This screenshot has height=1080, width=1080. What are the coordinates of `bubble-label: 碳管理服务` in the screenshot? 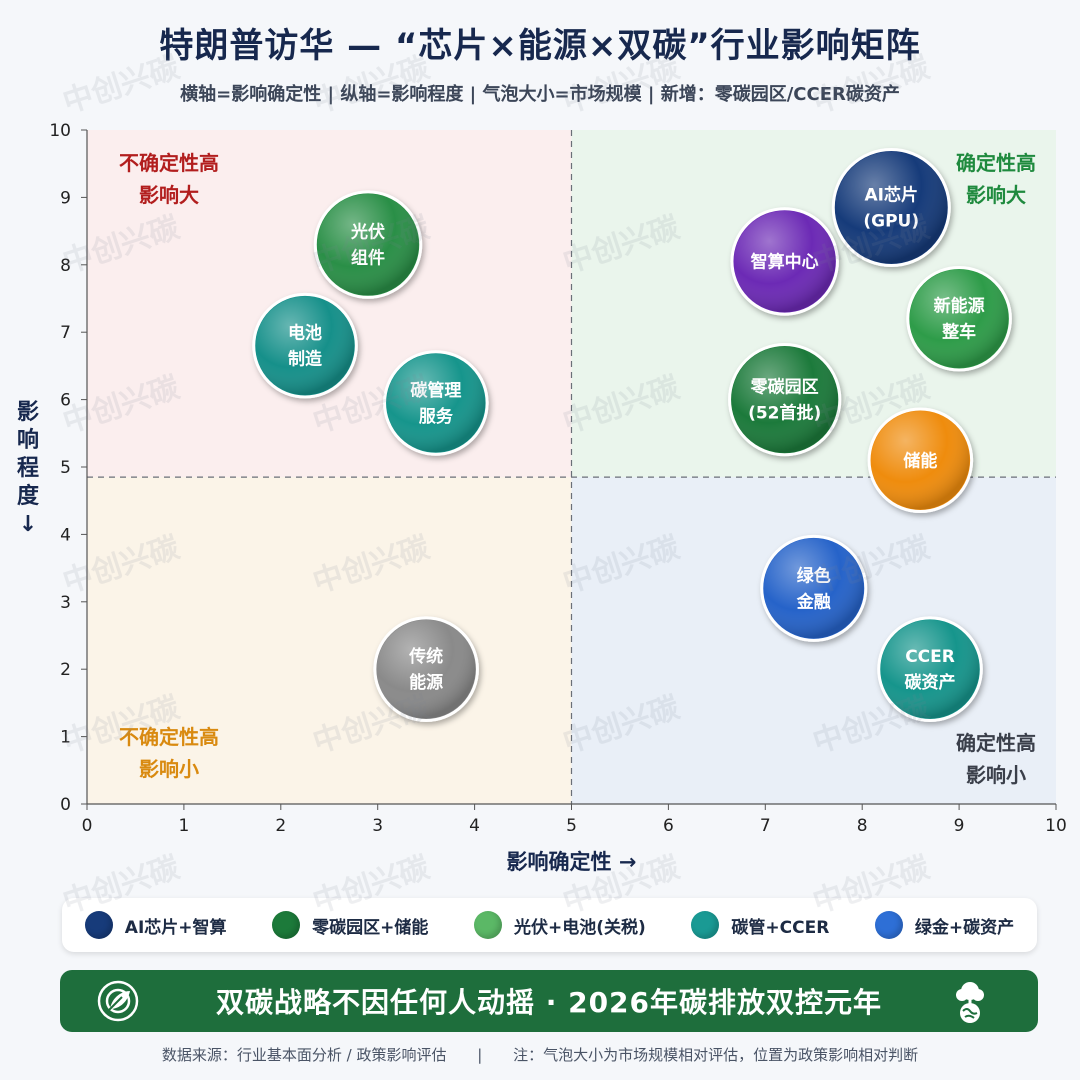 It's located at (435, 403).